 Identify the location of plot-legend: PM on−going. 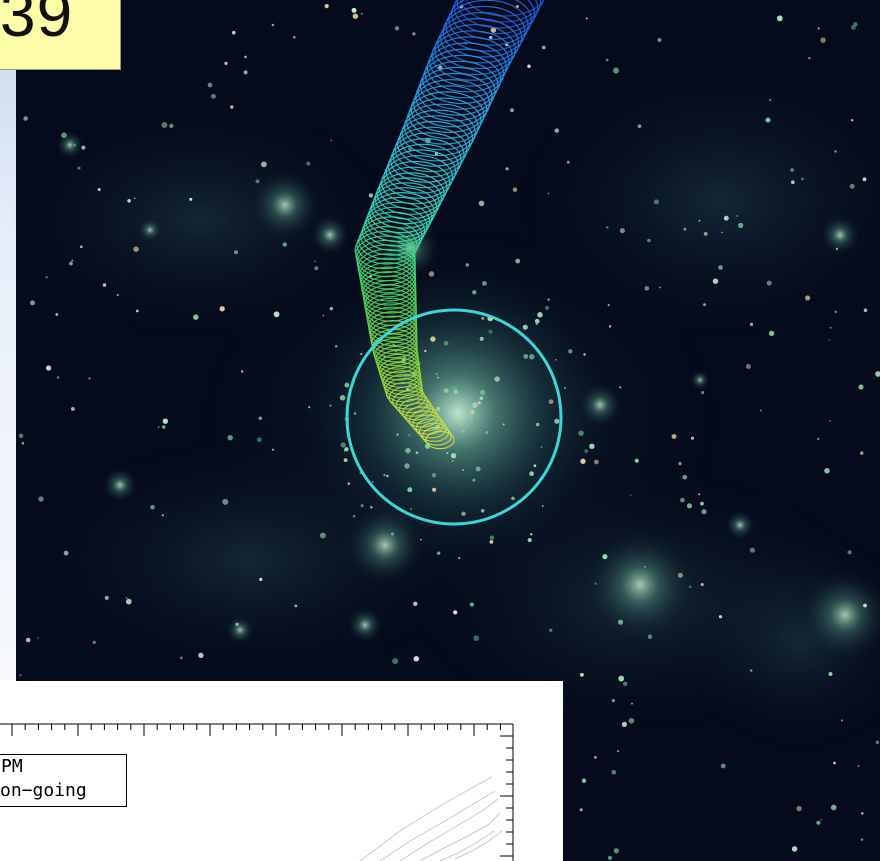
(63, 780).